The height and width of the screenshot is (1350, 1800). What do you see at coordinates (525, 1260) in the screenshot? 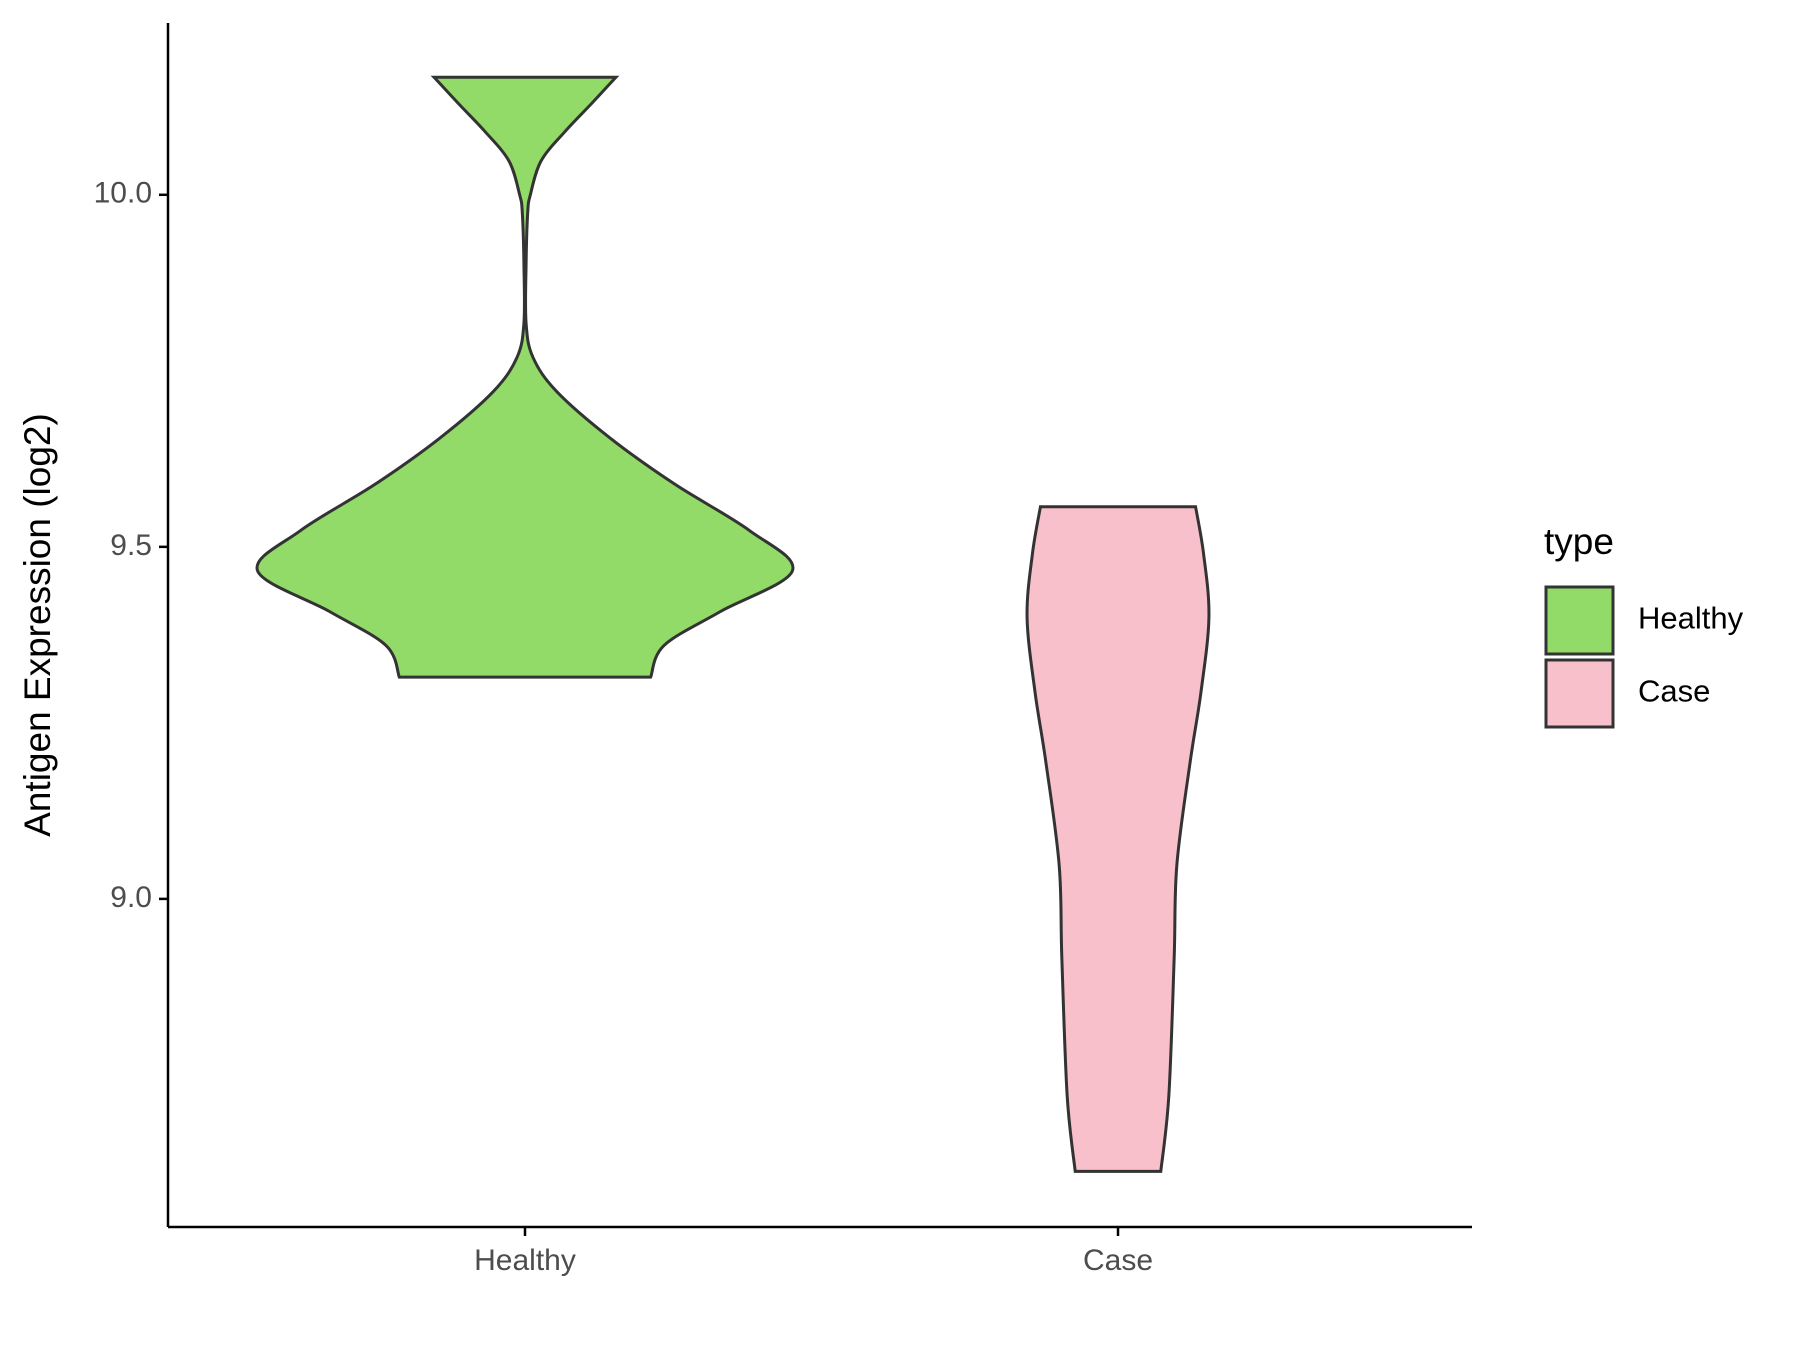
I see `x-tick-label: Healthy` at bounding box center [525, 1260].